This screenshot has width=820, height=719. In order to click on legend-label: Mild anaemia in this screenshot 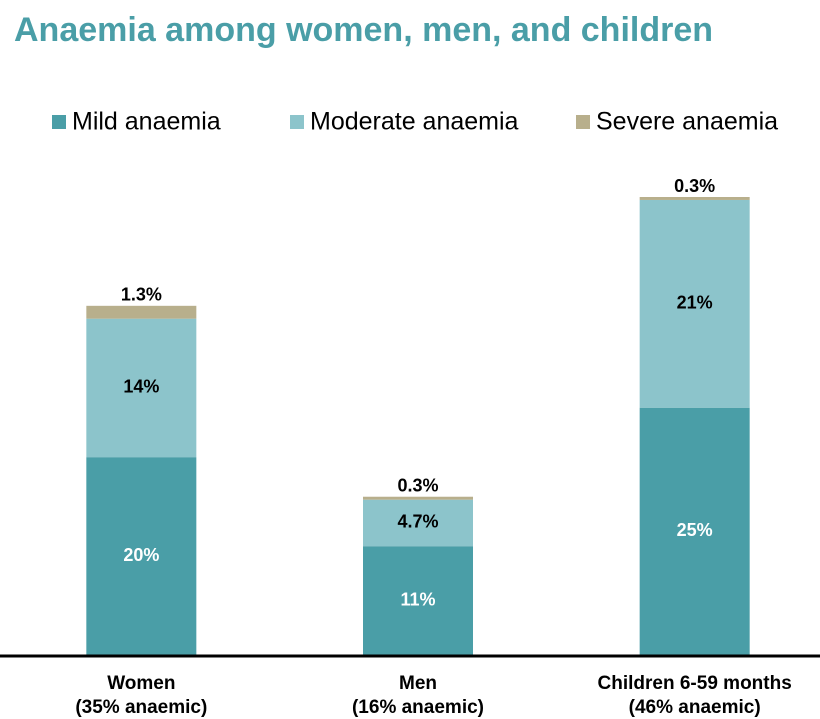, I will do `click(146, 122)`.